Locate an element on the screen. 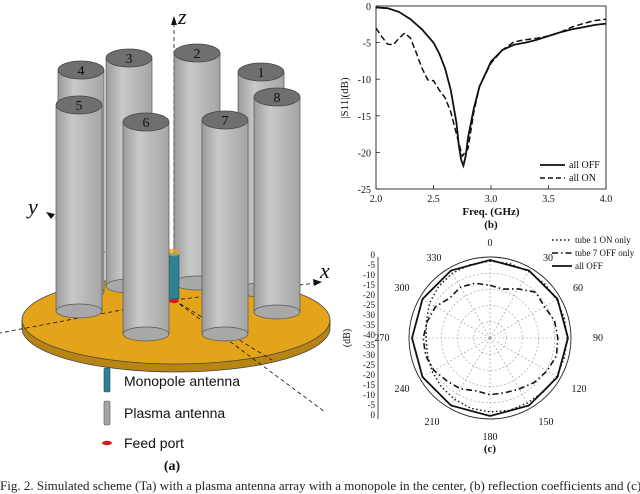  plasma-legend-swatch is located at coordinates (107, 413).